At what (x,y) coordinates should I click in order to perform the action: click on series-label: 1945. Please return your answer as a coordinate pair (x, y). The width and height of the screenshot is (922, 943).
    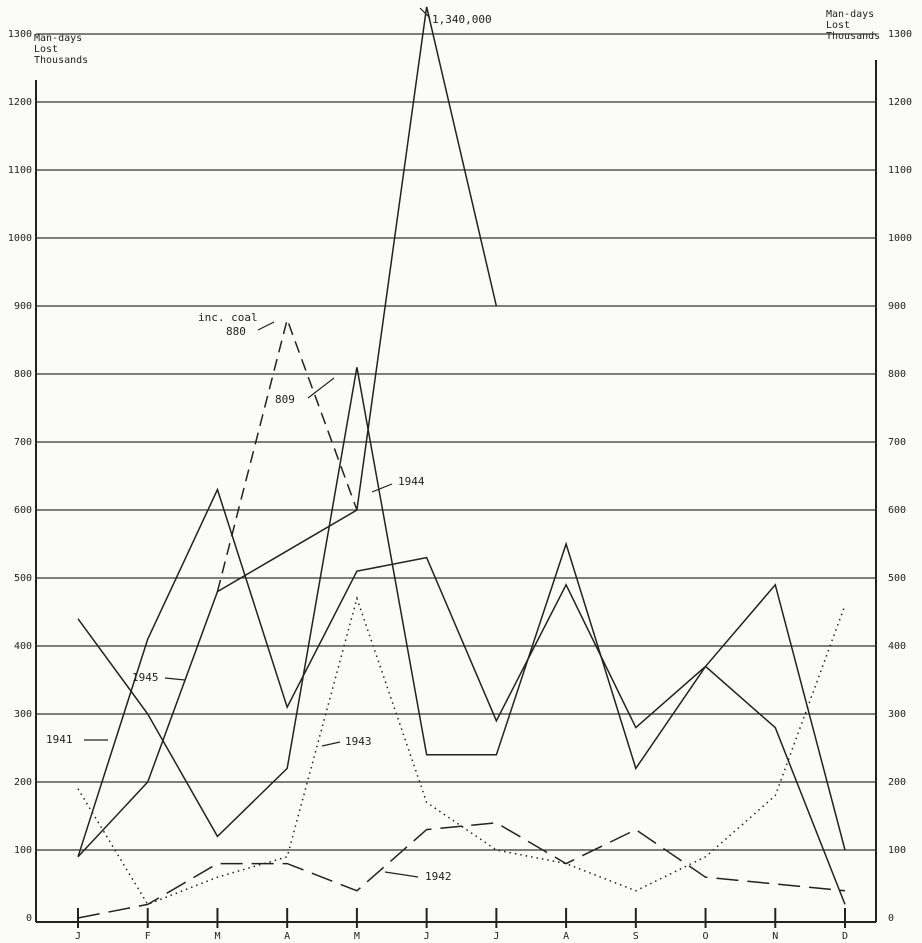
    Looking at the image, I should click on (145, 677).